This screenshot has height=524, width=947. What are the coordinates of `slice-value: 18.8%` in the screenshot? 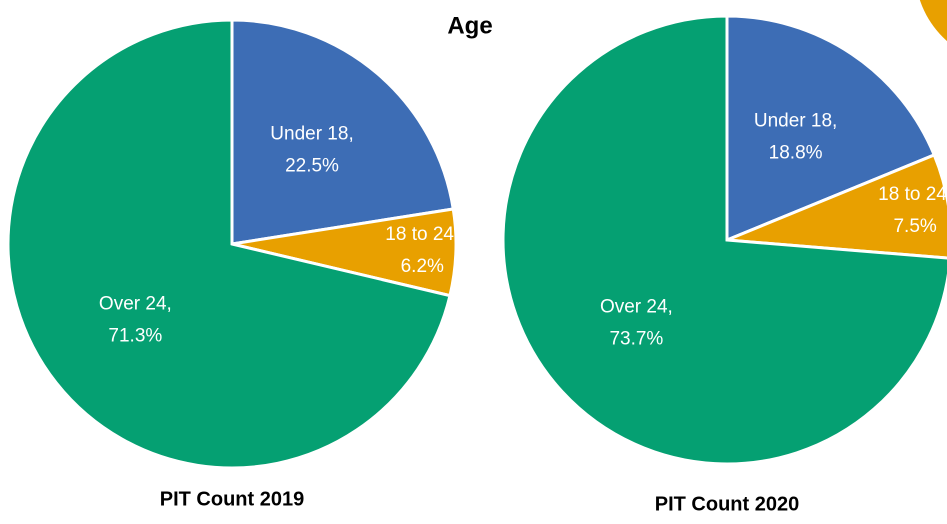 It's located at (796, 153).